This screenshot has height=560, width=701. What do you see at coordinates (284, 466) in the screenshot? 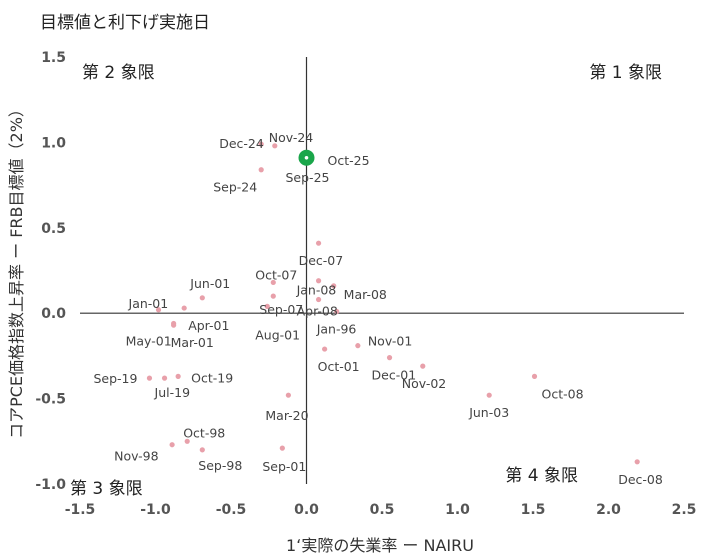
I see `point-label: Sep-01` at bounding box center [284, 466].